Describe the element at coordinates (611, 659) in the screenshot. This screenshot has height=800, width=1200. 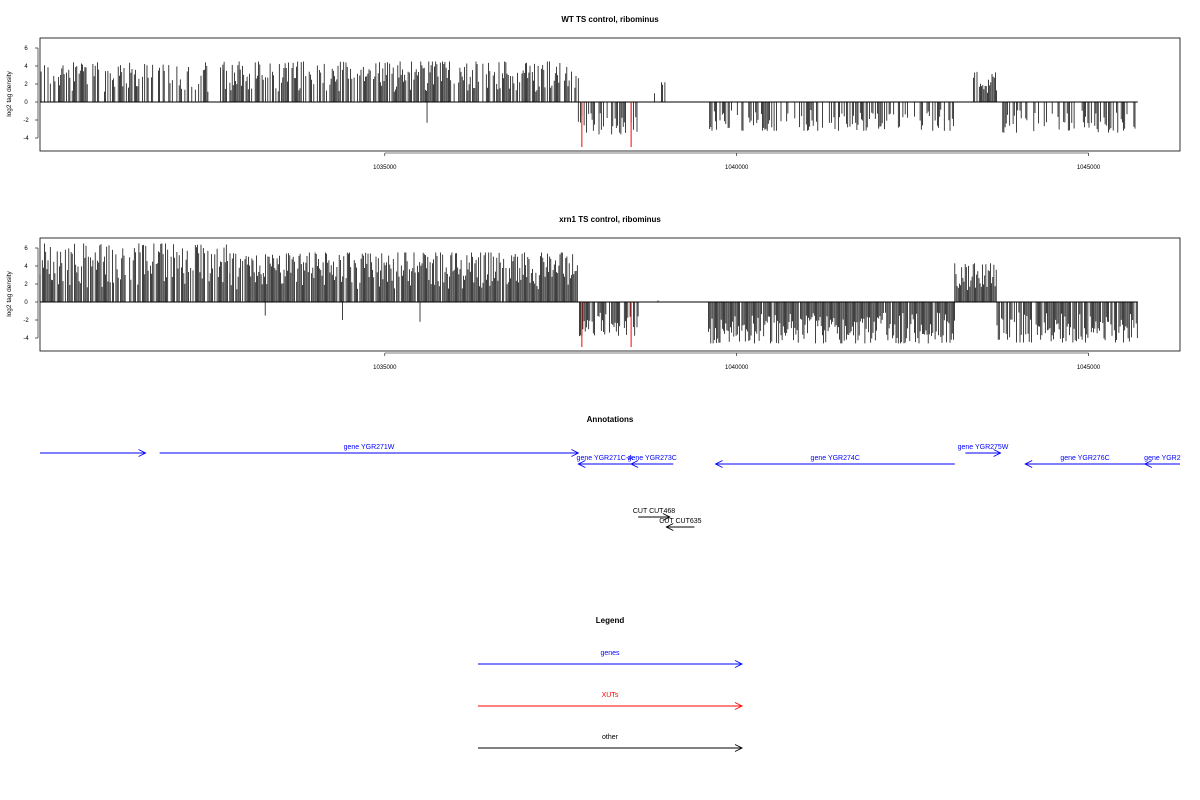
I see `legend-item: genes` at that location.